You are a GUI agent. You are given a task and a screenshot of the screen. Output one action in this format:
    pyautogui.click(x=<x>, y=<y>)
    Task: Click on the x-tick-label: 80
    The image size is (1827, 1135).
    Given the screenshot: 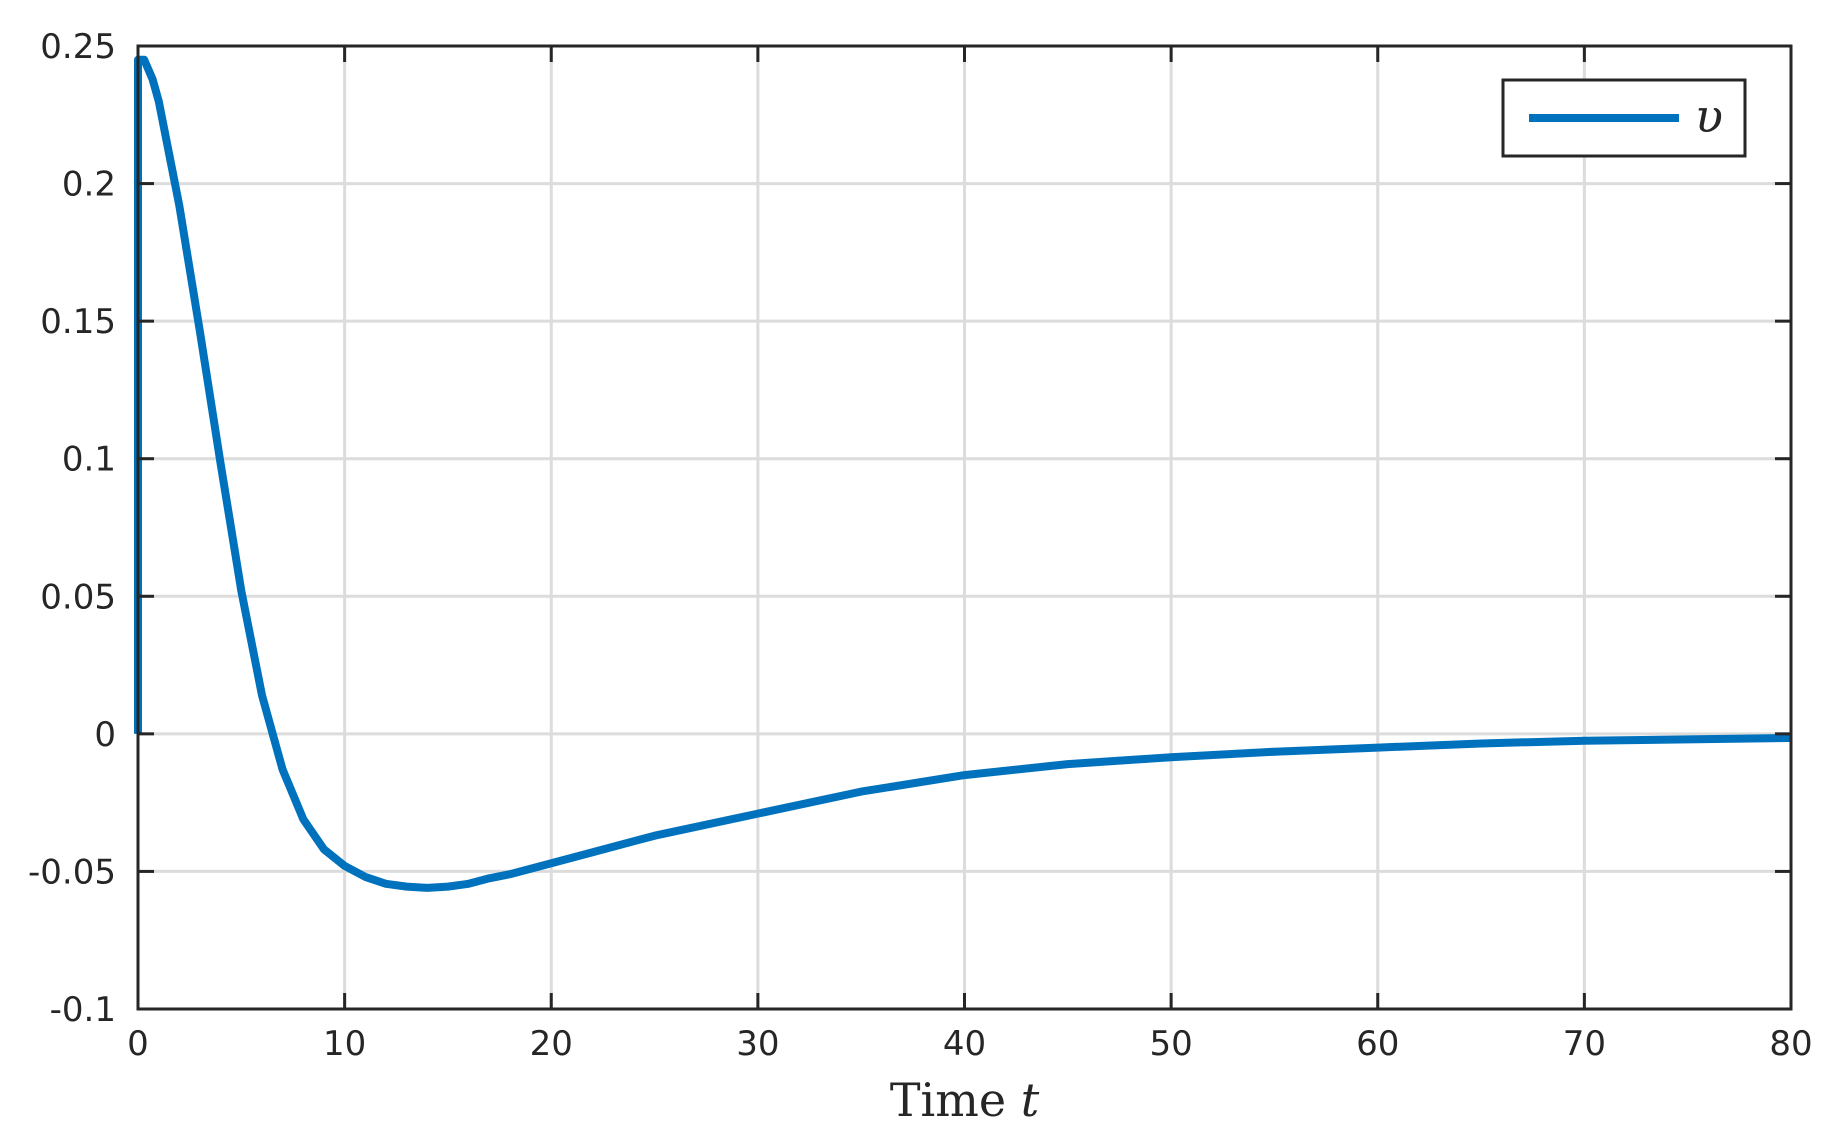 What is the action you would take?
    pyautogui.click(x=1790, y=1044)
    